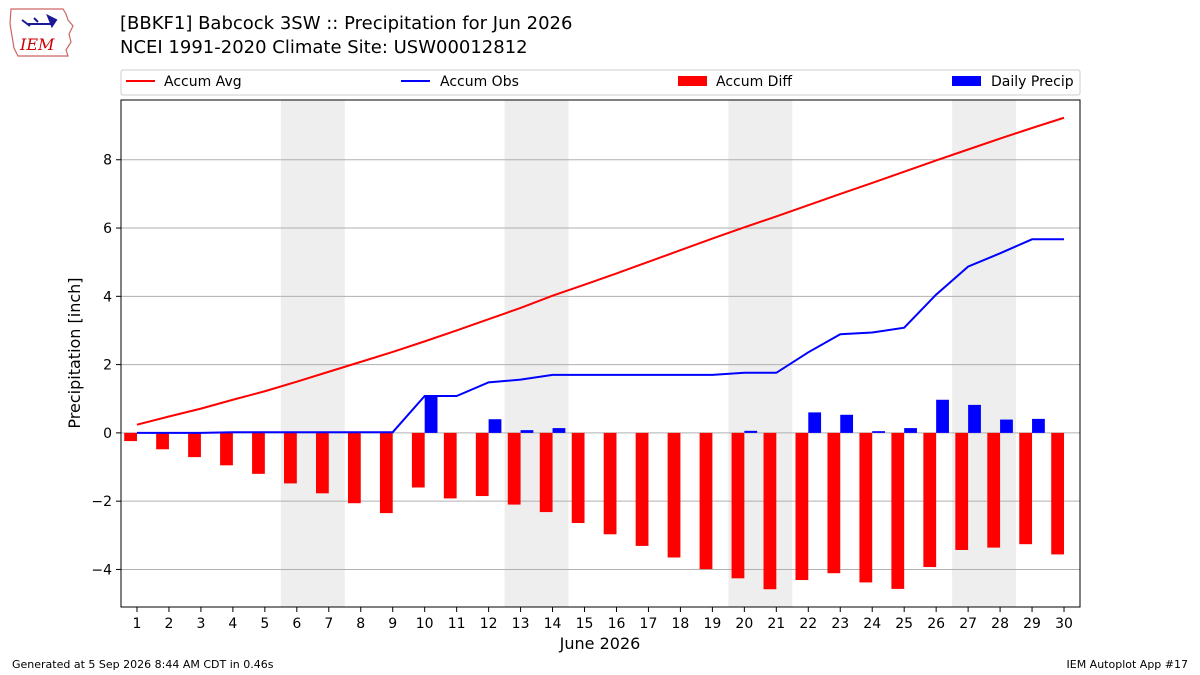 The image size is (1200, 675). What do you see at coordinates (966, 81) in the screenshot?
I see `legend-swatch-daily-precip` at bounding box center [966, 81].